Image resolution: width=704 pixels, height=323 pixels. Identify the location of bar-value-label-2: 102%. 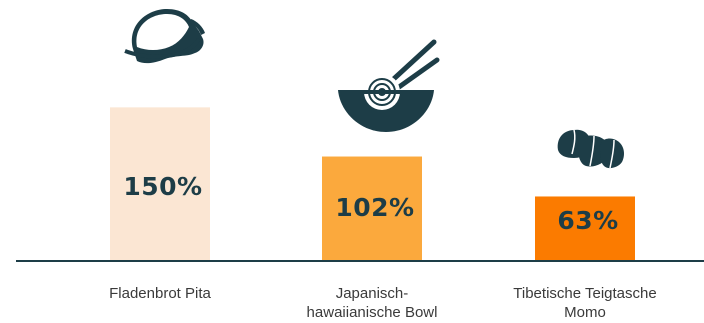
(374, 207).